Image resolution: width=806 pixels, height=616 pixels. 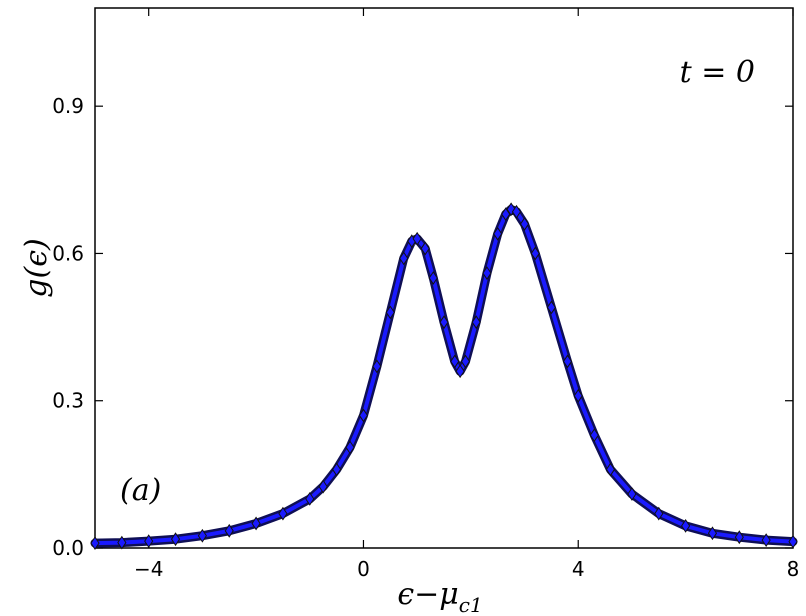 I want to click on y-tick-label: 0.9, so click(x=68, y=106).